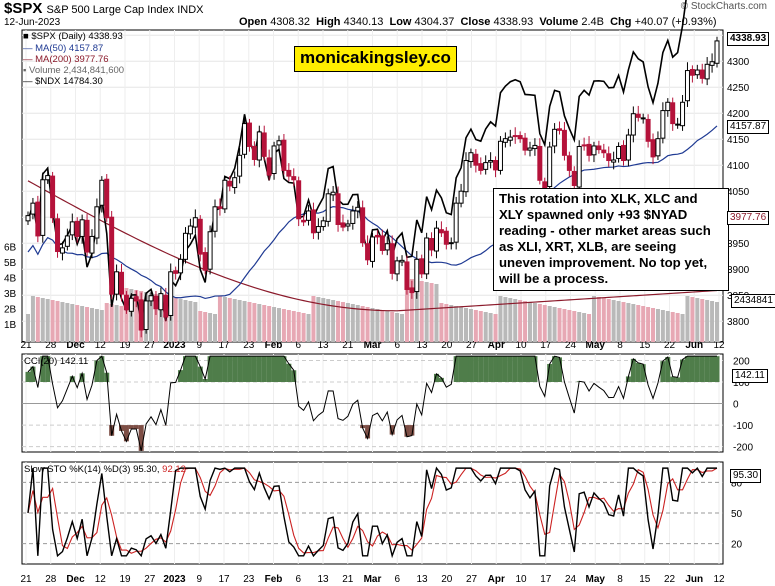 The image size is (775, 586). What do you see at coordinates (372, 512) in the screenshot?
I see `sto-k-line` at bounding box center [372, 512].